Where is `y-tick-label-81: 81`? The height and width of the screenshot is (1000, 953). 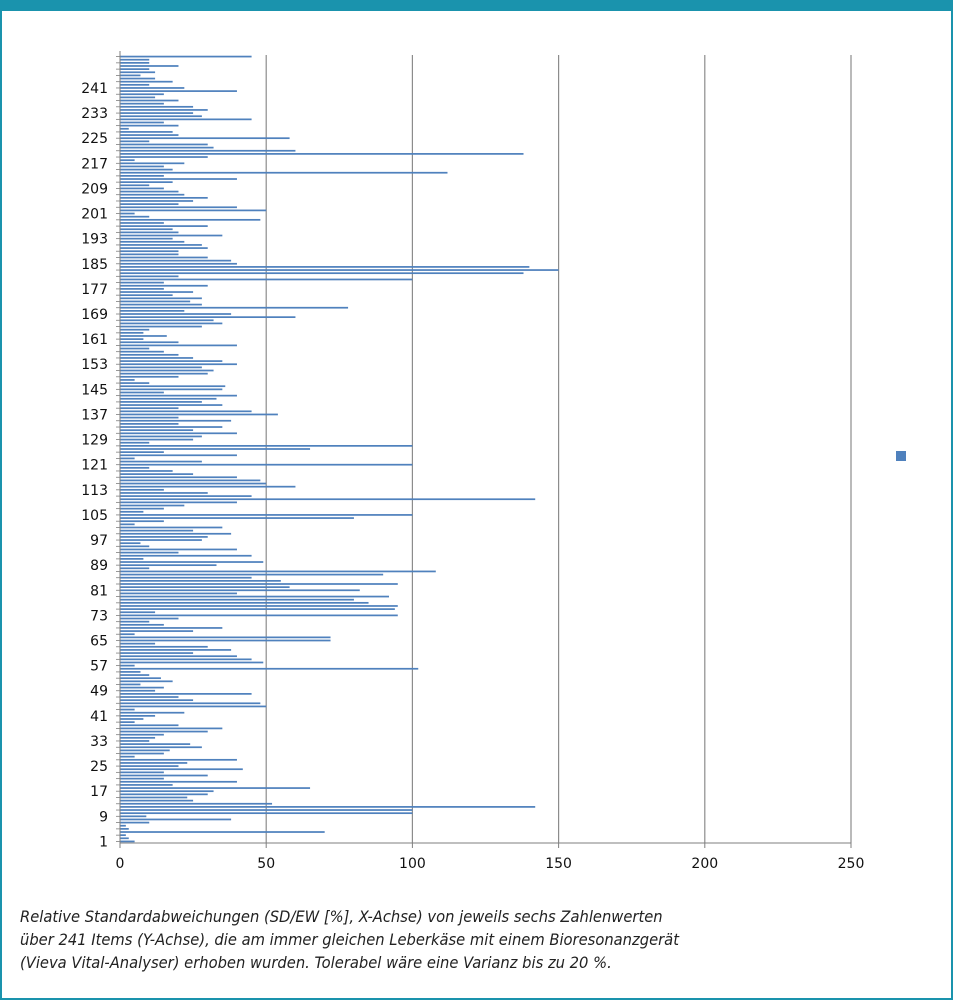 y-tick-label-81: 81 is located at coordinates (99, 591).